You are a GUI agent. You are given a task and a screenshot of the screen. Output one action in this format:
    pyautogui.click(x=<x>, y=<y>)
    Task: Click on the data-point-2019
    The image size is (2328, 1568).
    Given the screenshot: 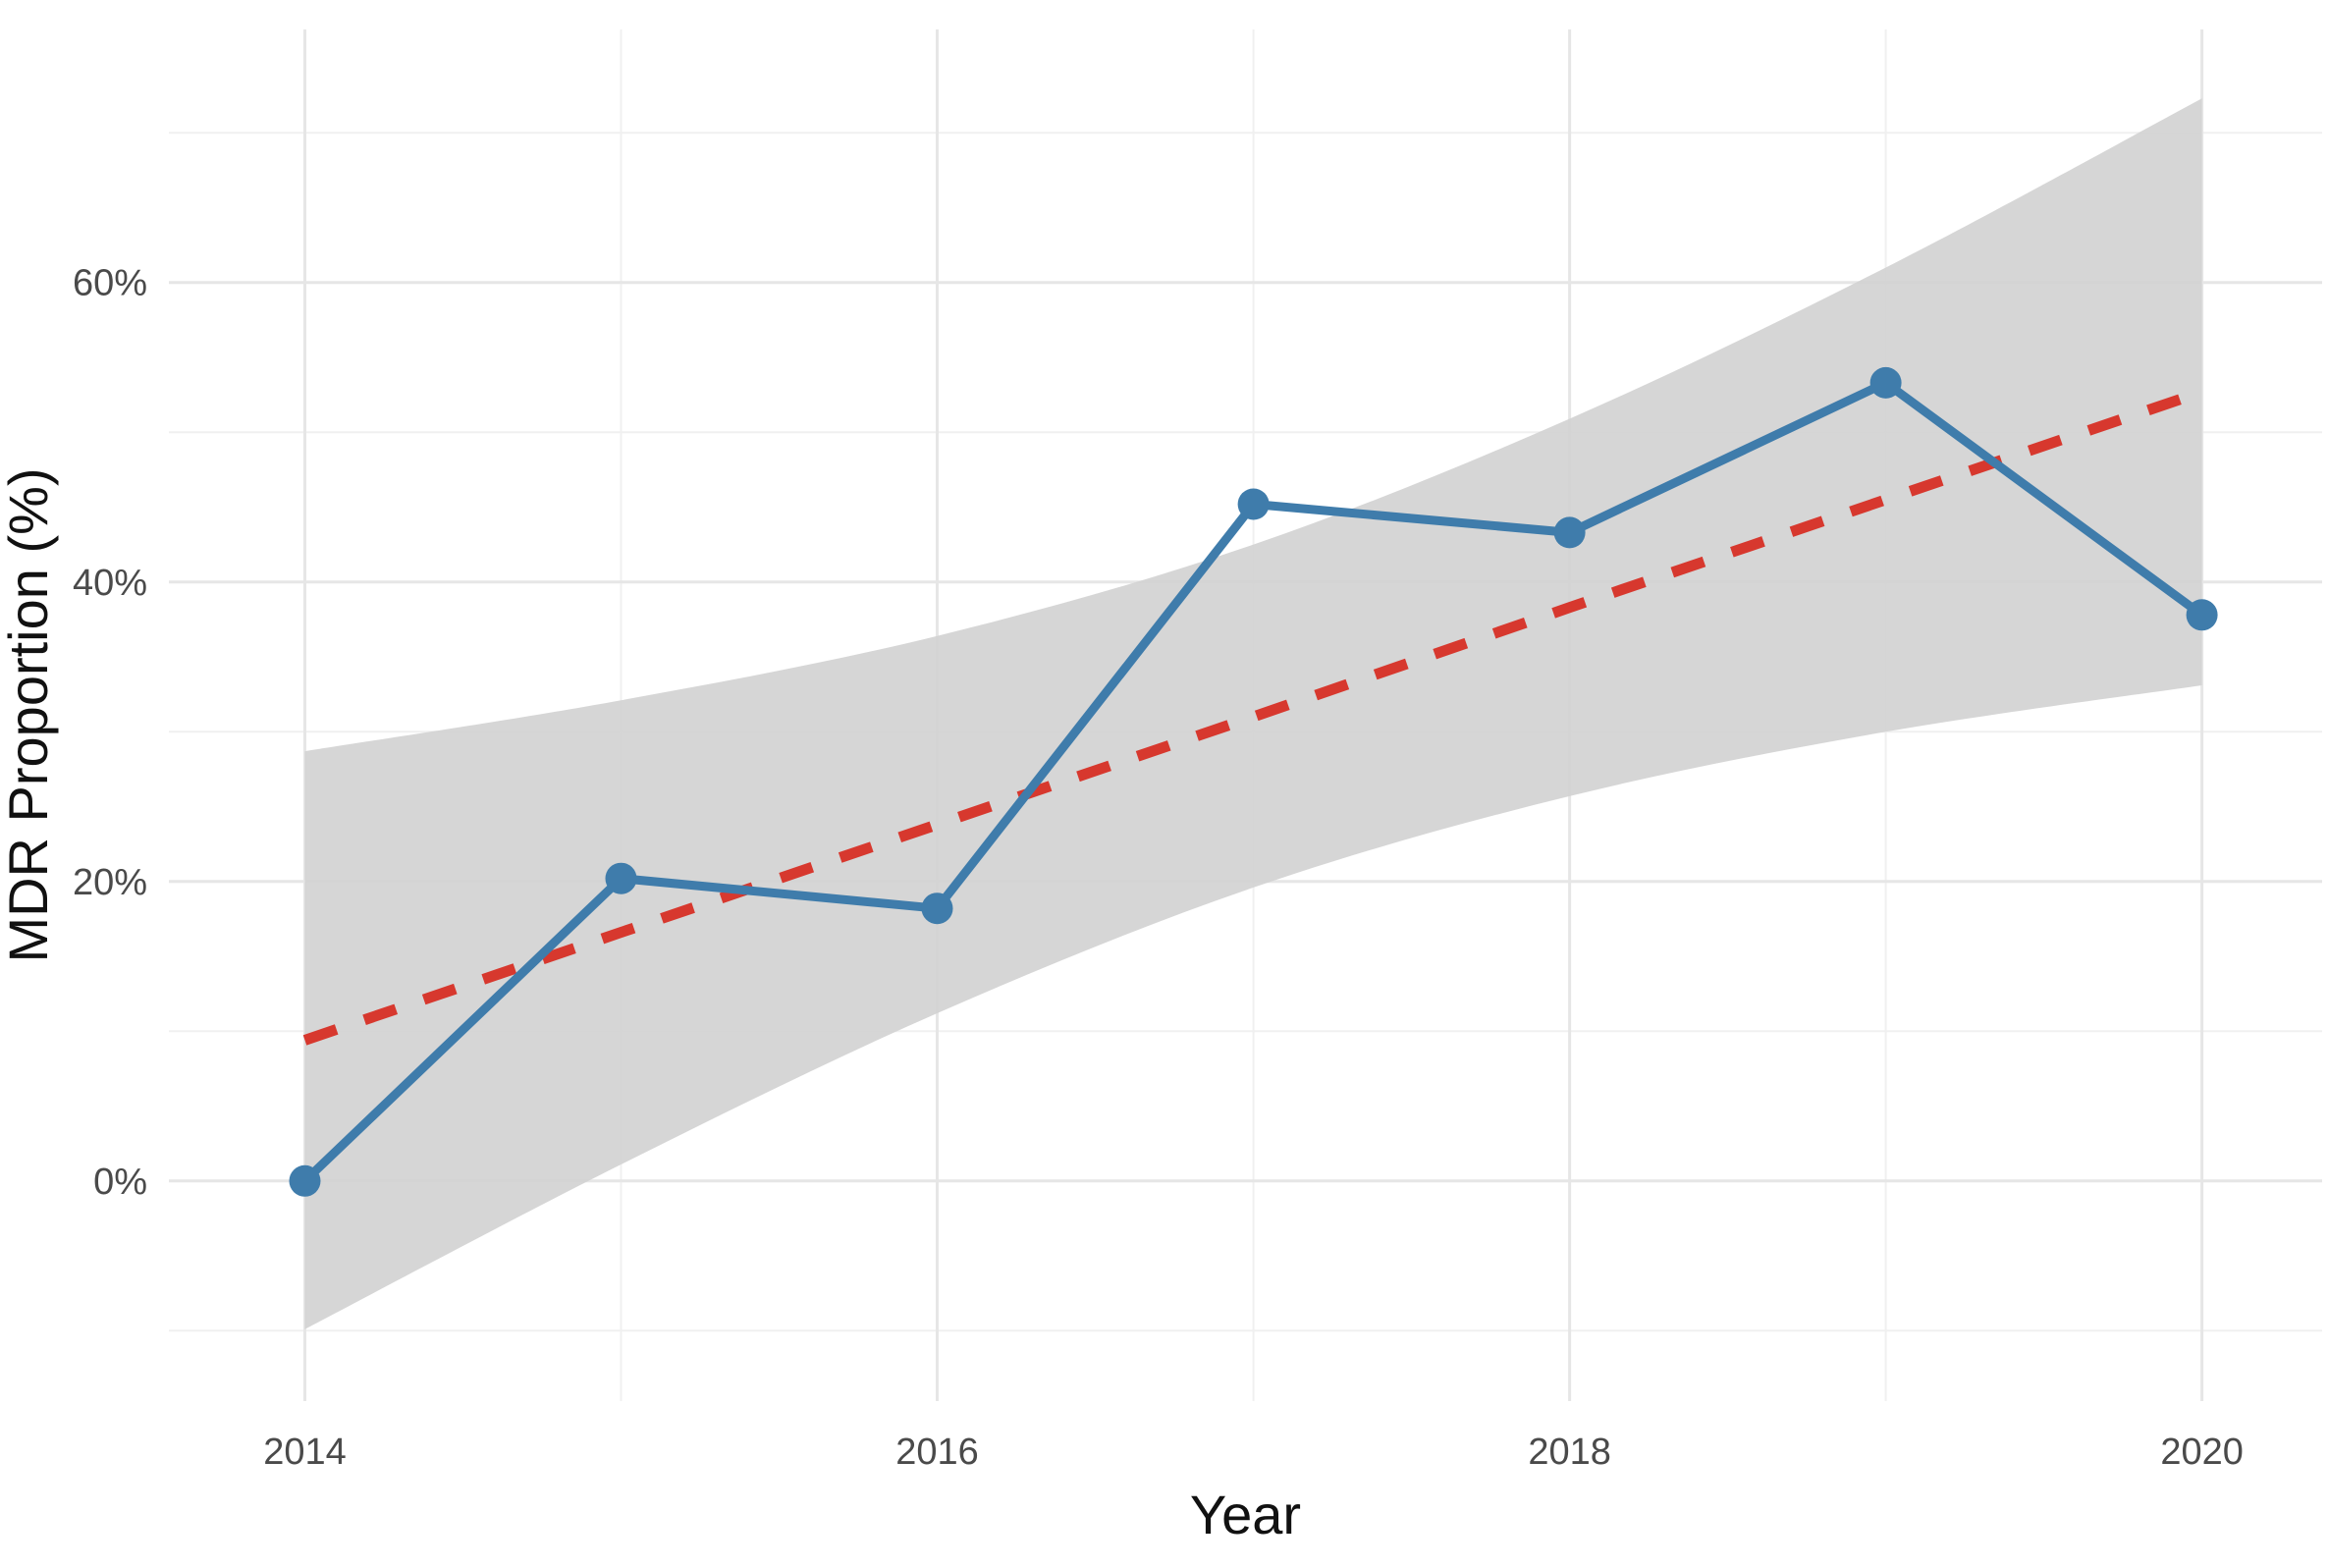 What is the action you would take?
    pyautogui.click(x=1885, y=382)
    